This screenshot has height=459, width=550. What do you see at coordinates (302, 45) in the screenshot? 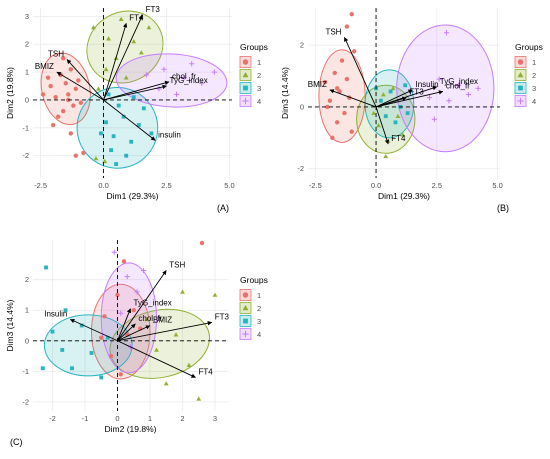
I see `y-tick-label: 2` at bounding box center [302, 45].